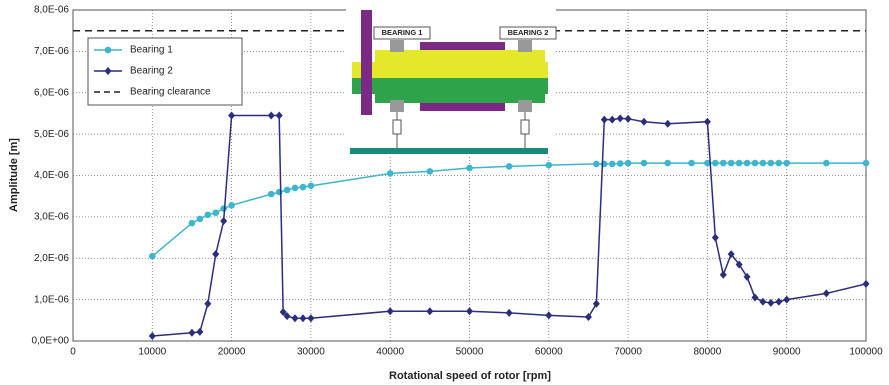  What do you see at coordinates (525, 106) in the screenshot?
I see `bearing-2-bottom` at bounding box center [525, 106].